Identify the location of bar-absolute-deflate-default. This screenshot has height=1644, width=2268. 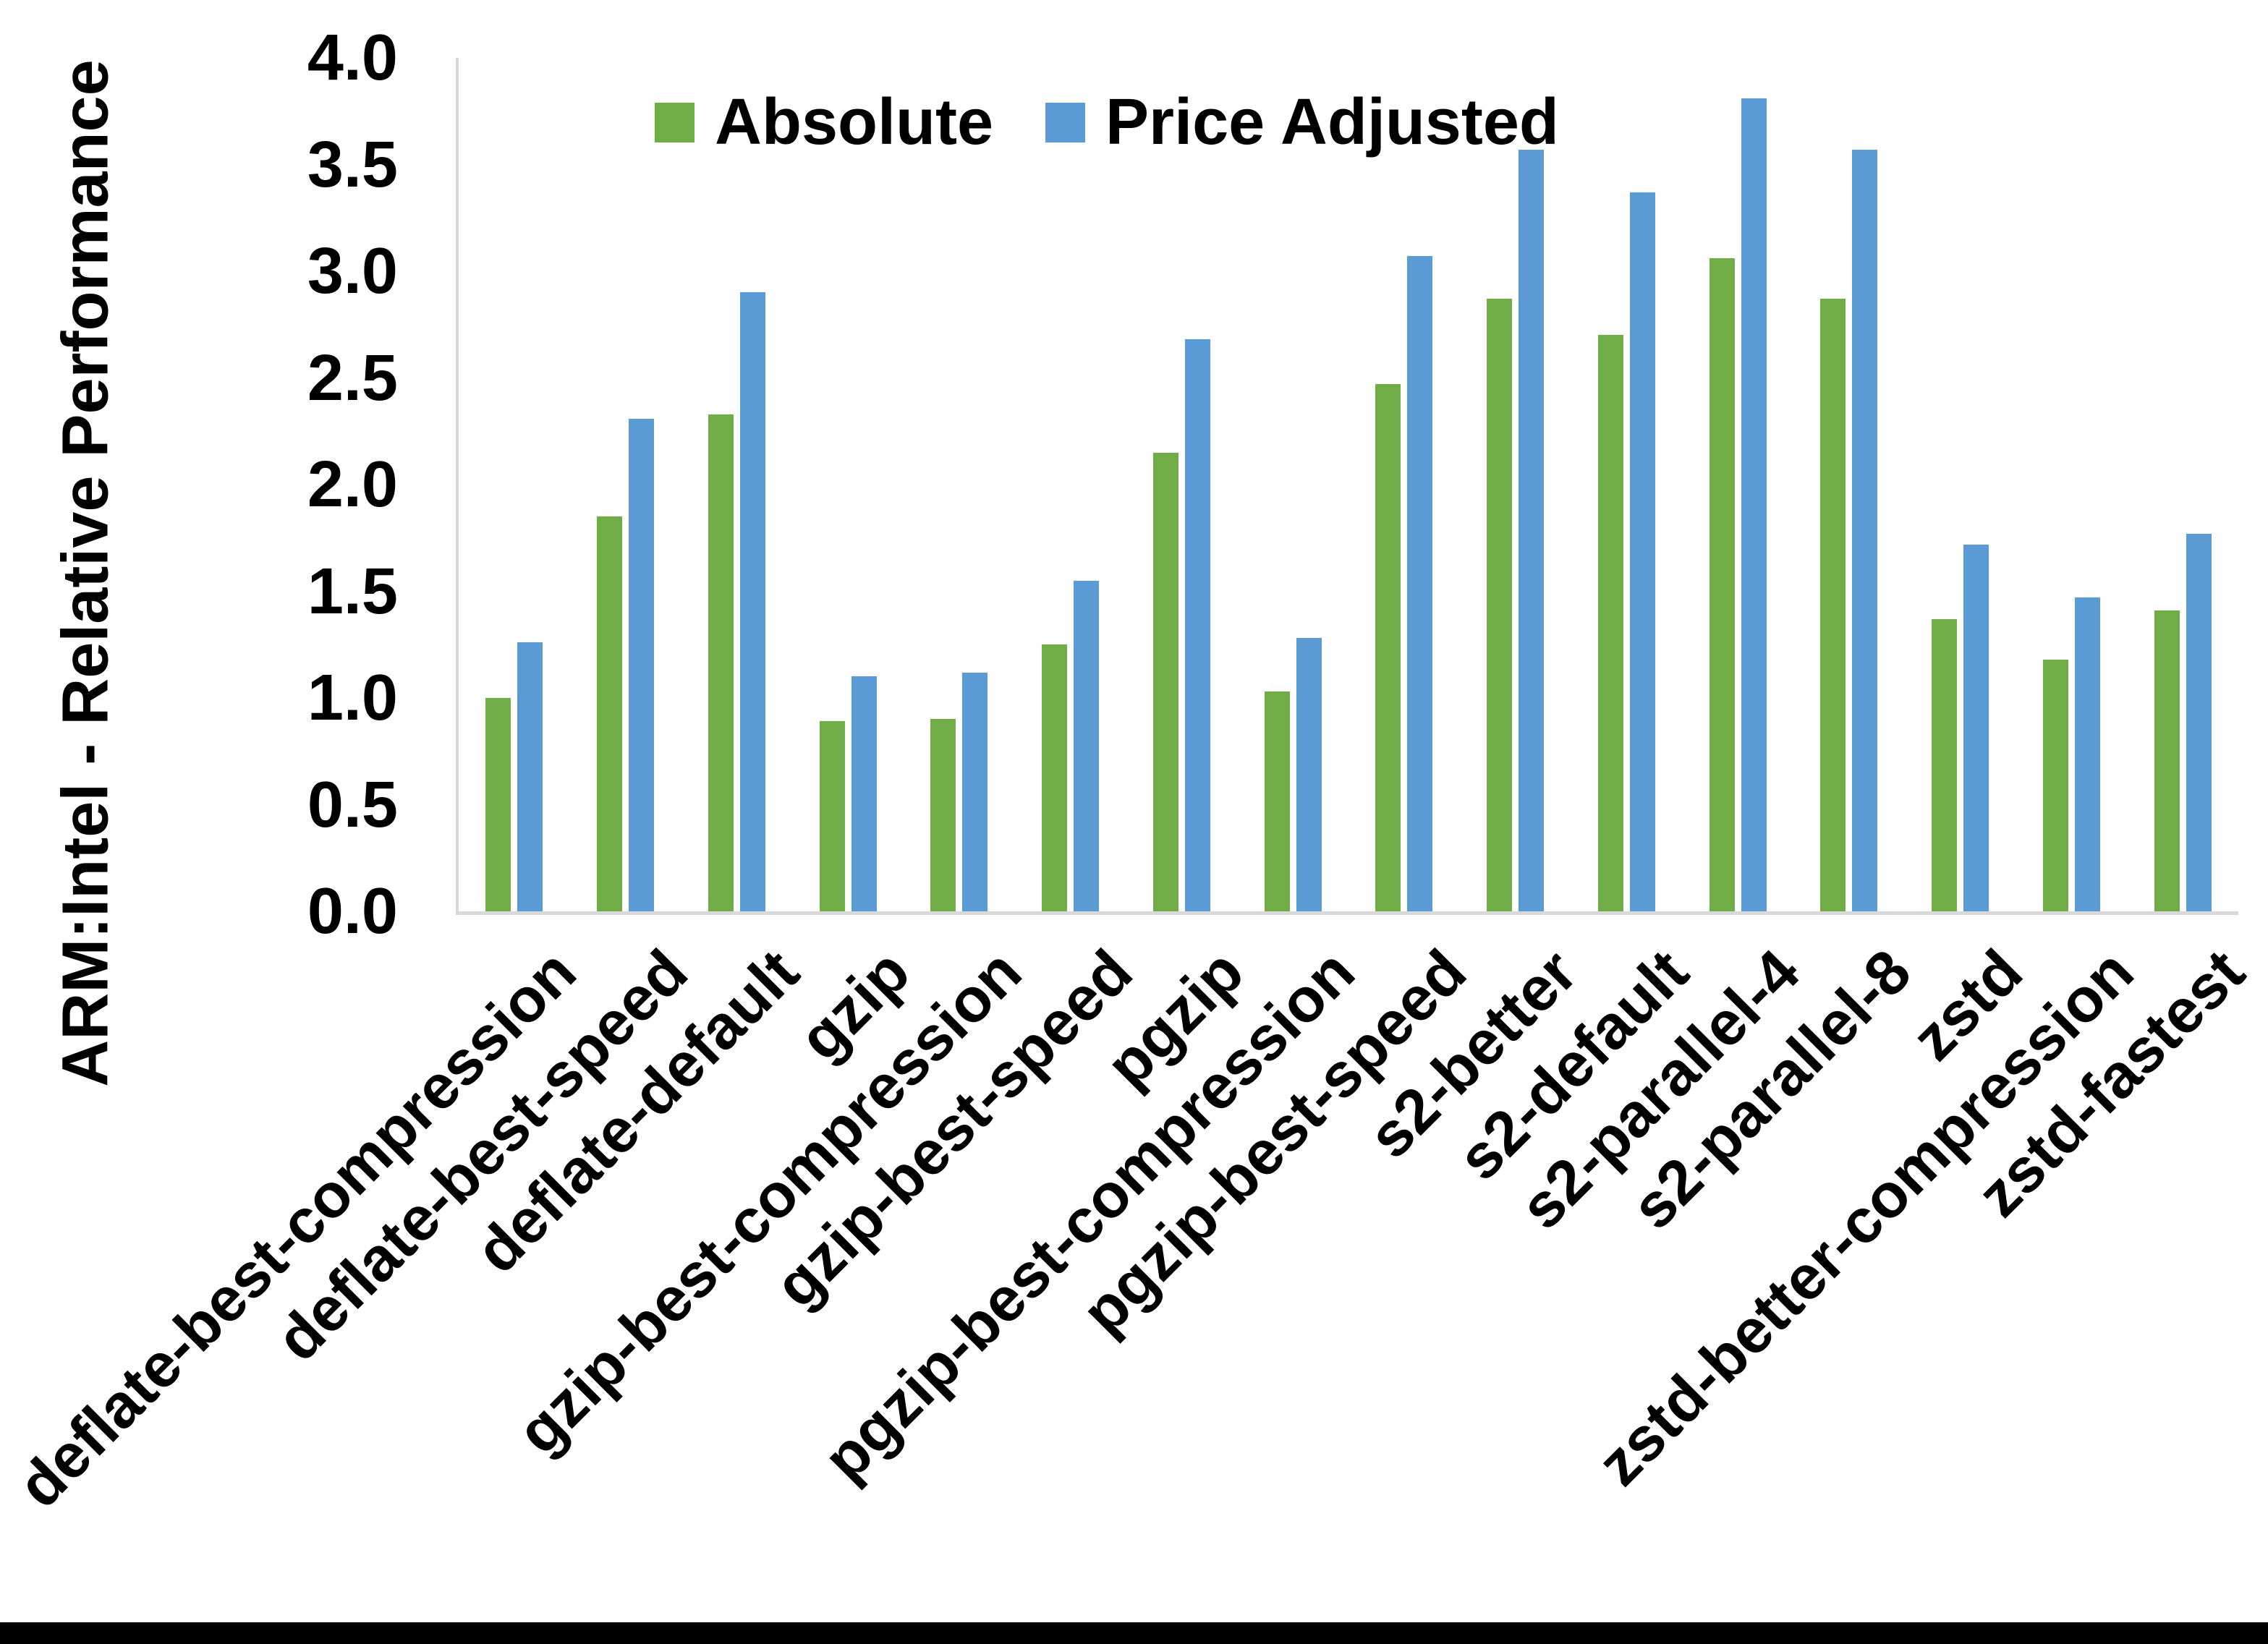
(721, 662).